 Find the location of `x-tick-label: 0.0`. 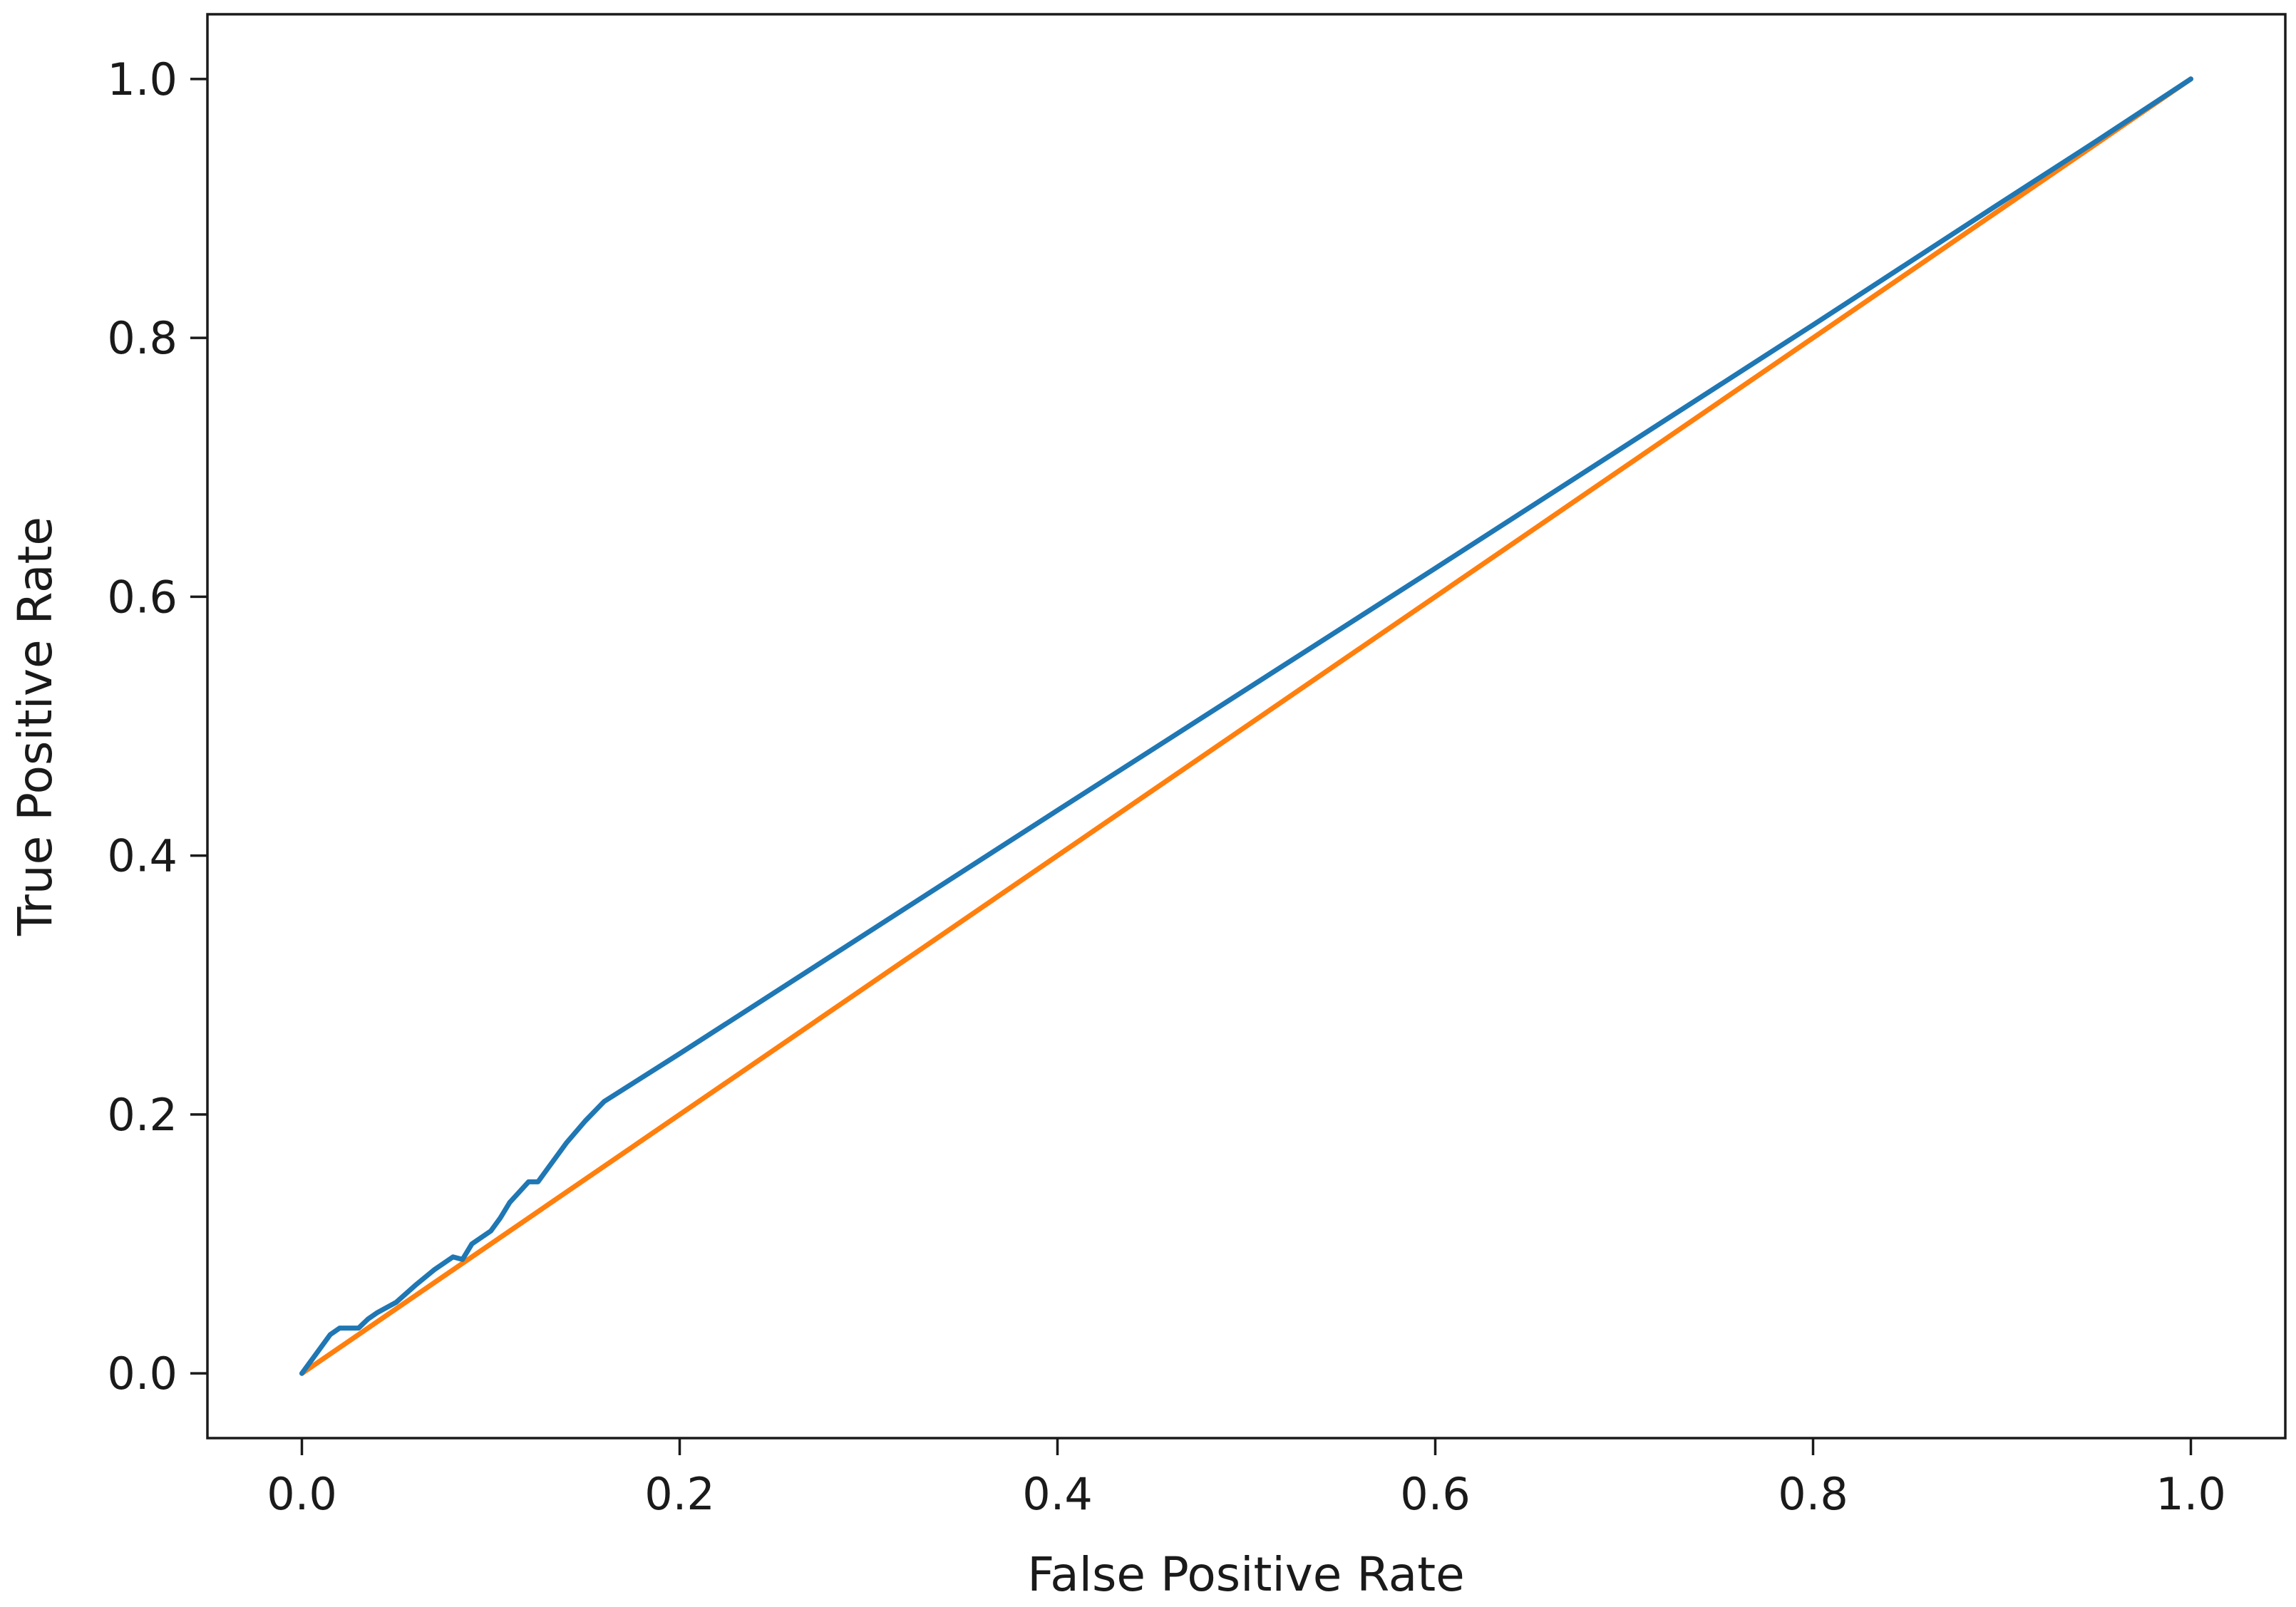

x-tick-label: 0.0 is located at coordinates (302, 1494).